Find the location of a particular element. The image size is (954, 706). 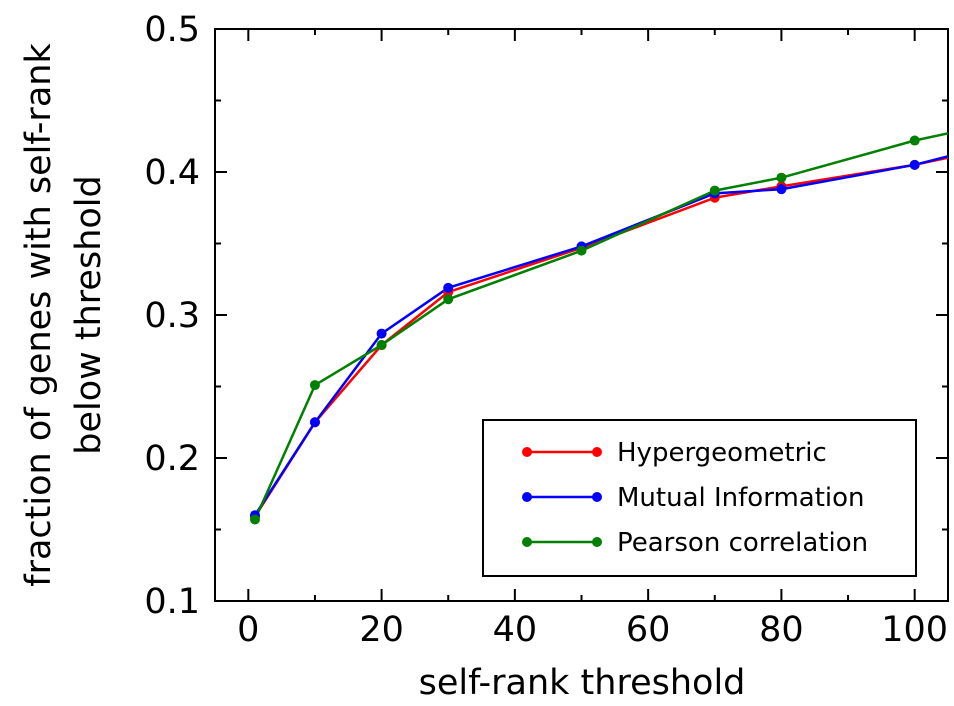

legend-label-pearson-correlation: Pearson correlation is located at coordinates (742, 543).